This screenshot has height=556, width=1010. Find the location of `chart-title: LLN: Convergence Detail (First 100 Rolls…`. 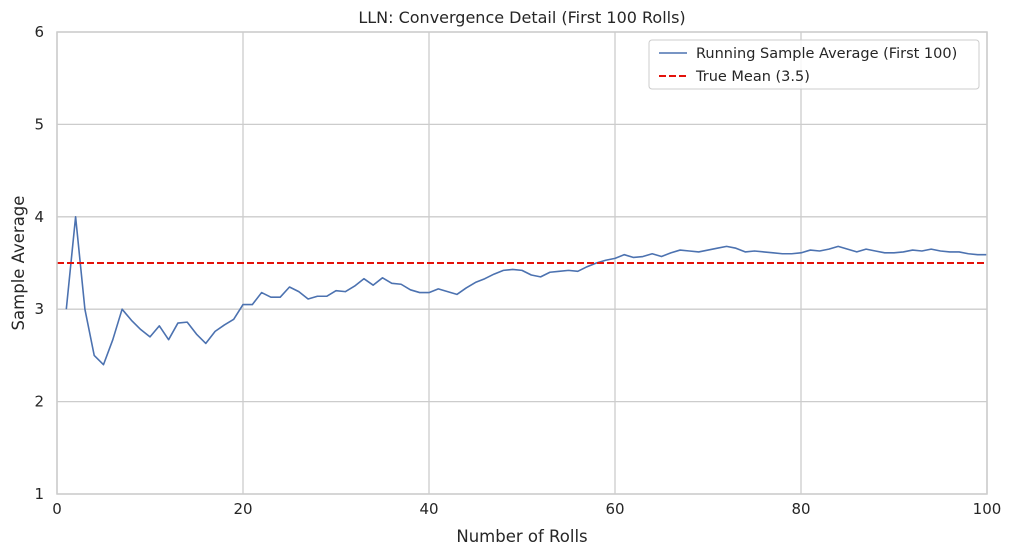

chart-title: LLN: Convergence Detail (First 100 Rolls… is located at coordinates (521, 17).